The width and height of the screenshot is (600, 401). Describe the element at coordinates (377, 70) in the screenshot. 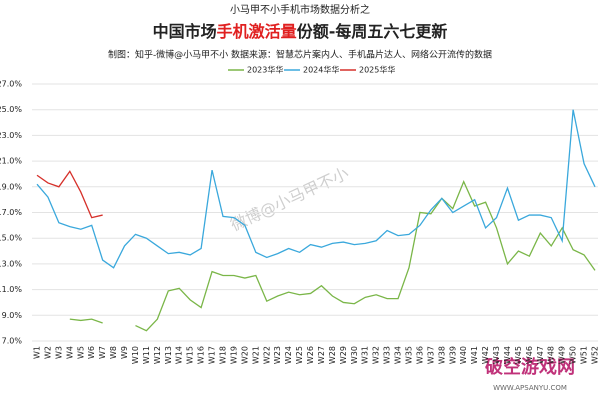

I see `legend-label: 2025华华` at that location.